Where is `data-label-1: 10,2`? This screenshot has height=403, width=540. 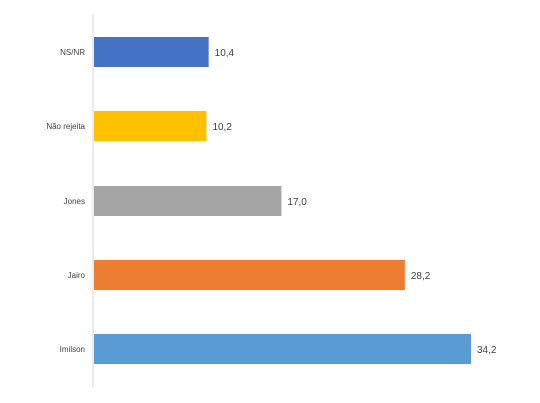
data-label-1: 10,2 is located at coordinates (222, 127).